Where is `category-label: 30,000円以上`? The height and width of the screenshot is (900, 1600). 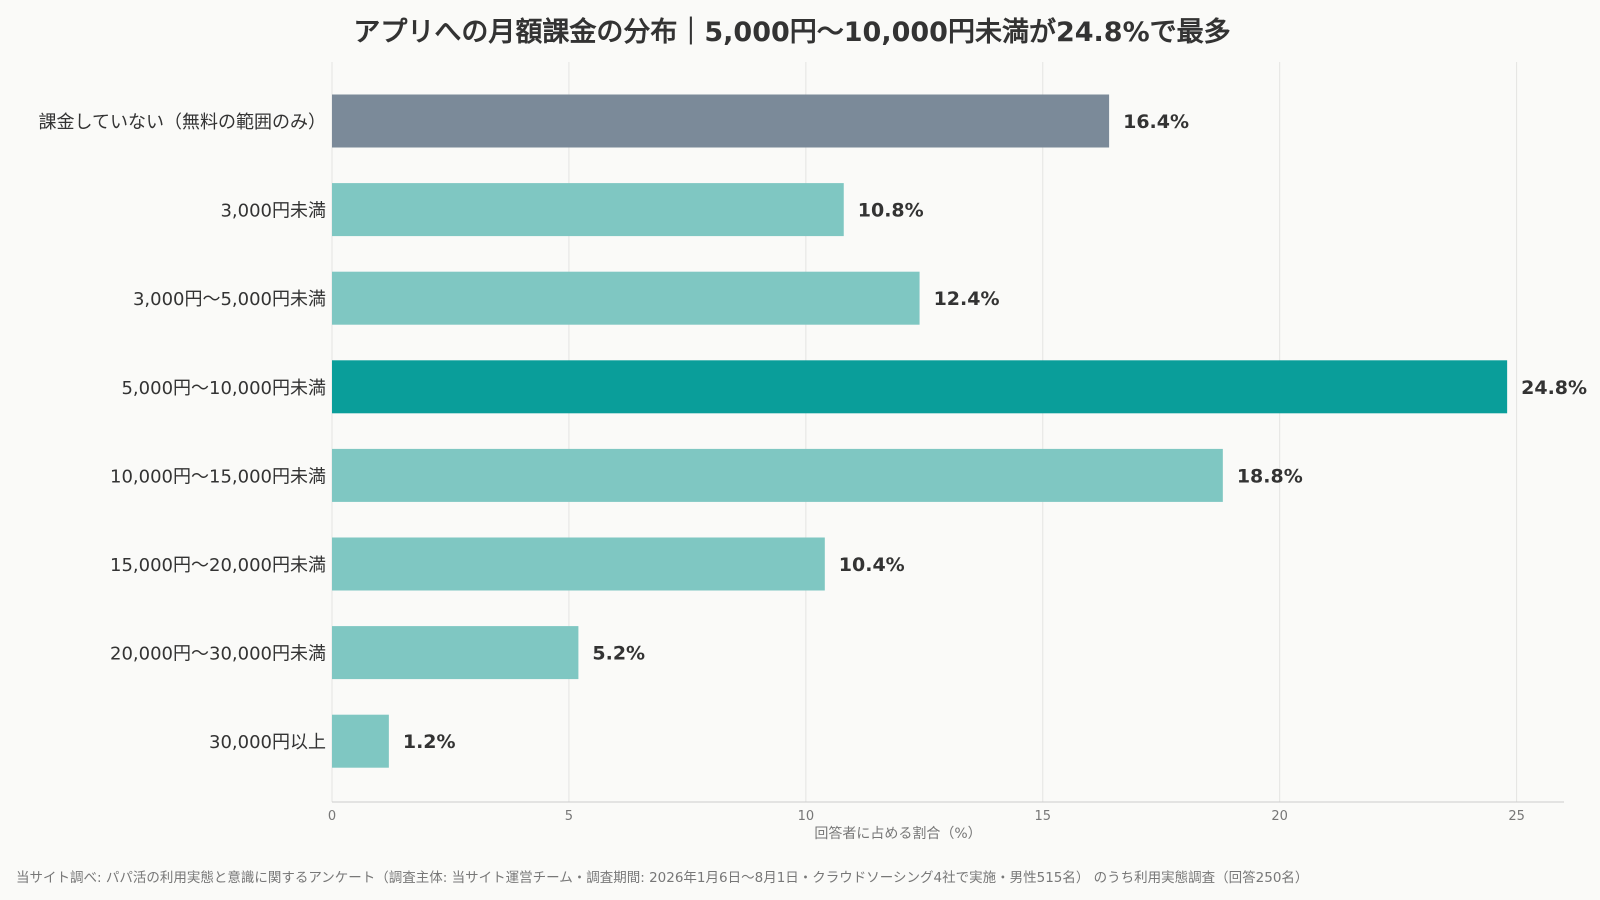
category-label: 30,000円以上 is located at coordinates (267, 742).